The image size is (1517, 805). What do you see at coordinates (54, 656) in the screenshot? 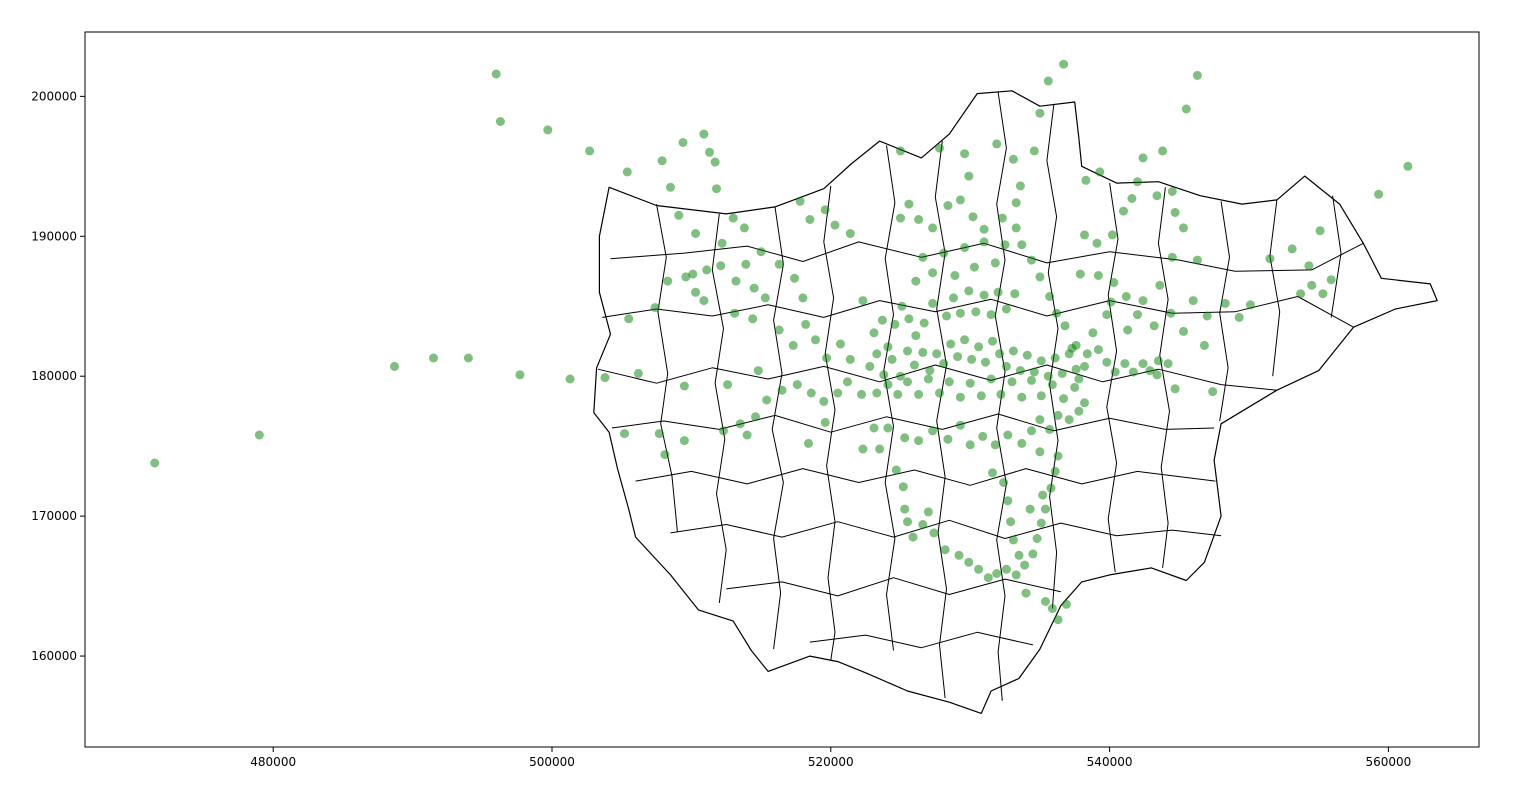
I see `y-tick-label: 160000` at bounding box center [54, 656].